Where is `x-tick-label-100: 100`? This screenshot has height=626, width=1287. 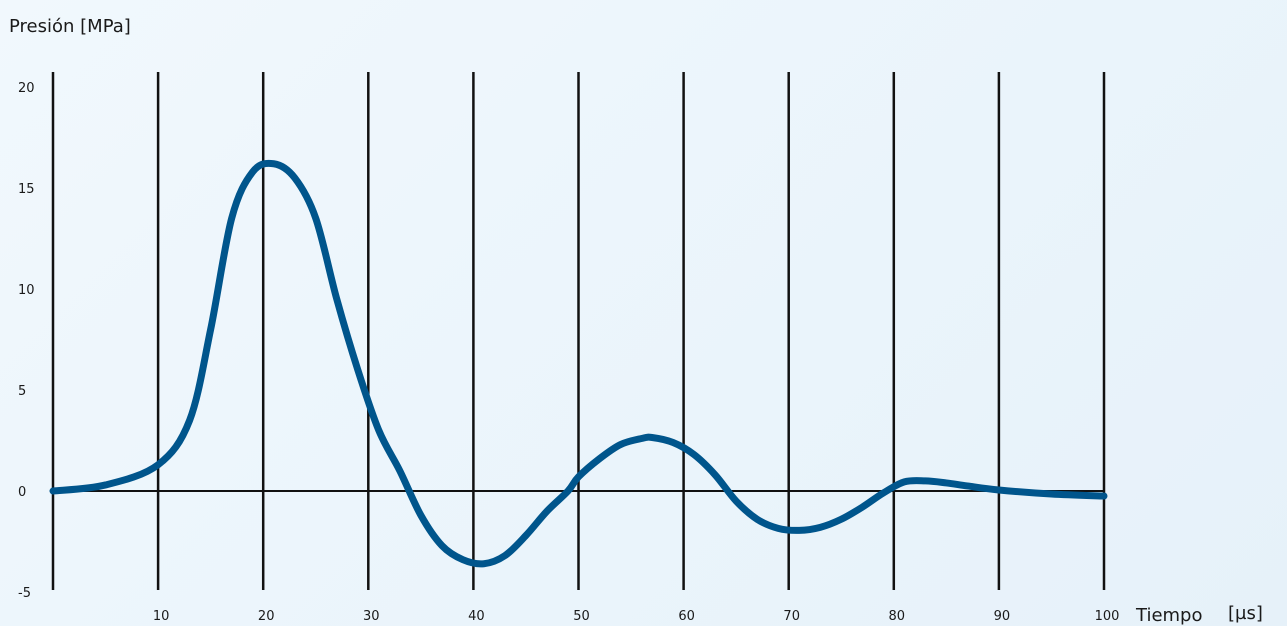
x-tick-label-100: 100 is located at coordinates (1107, 616).